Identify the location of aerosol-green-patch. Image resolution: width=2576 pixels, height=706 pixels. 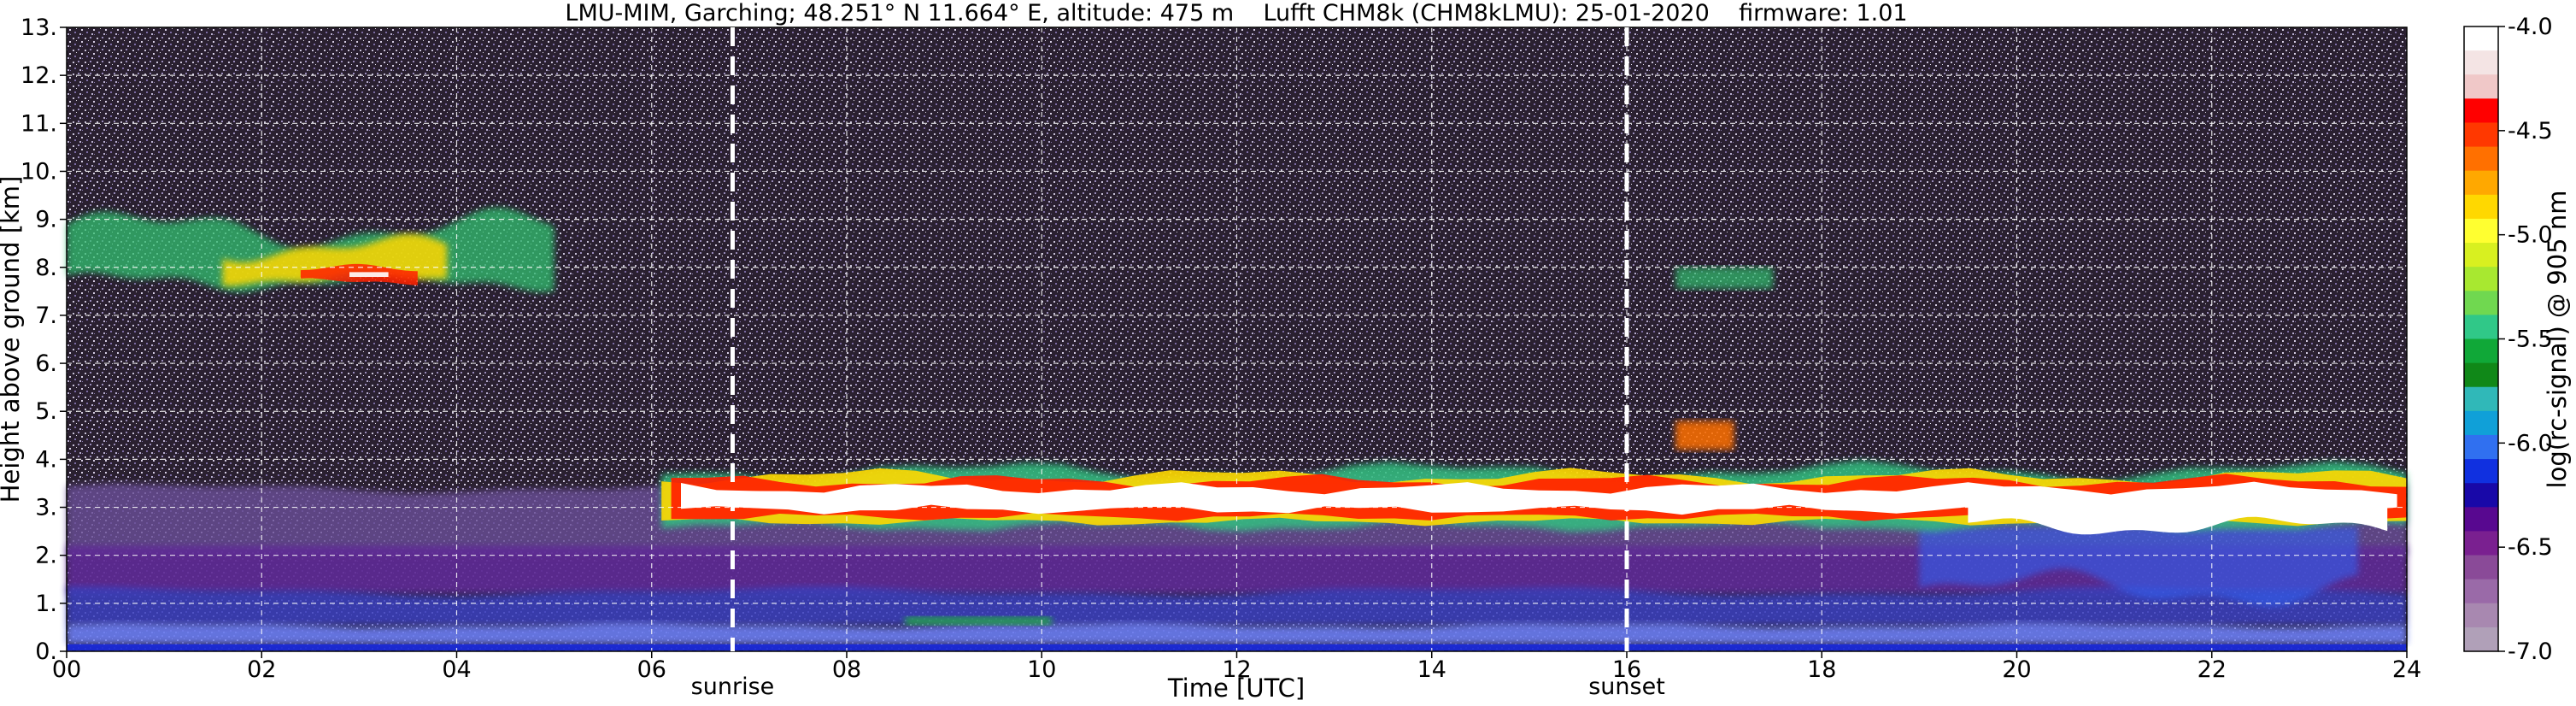
(978, 621).